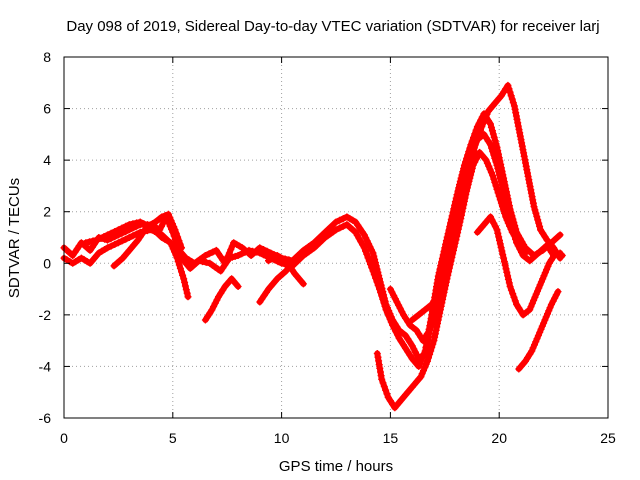  Describe the element at coordinates (336, 466) in the screenshot. I see `x-axis-label: GPS time / hours` at that location.